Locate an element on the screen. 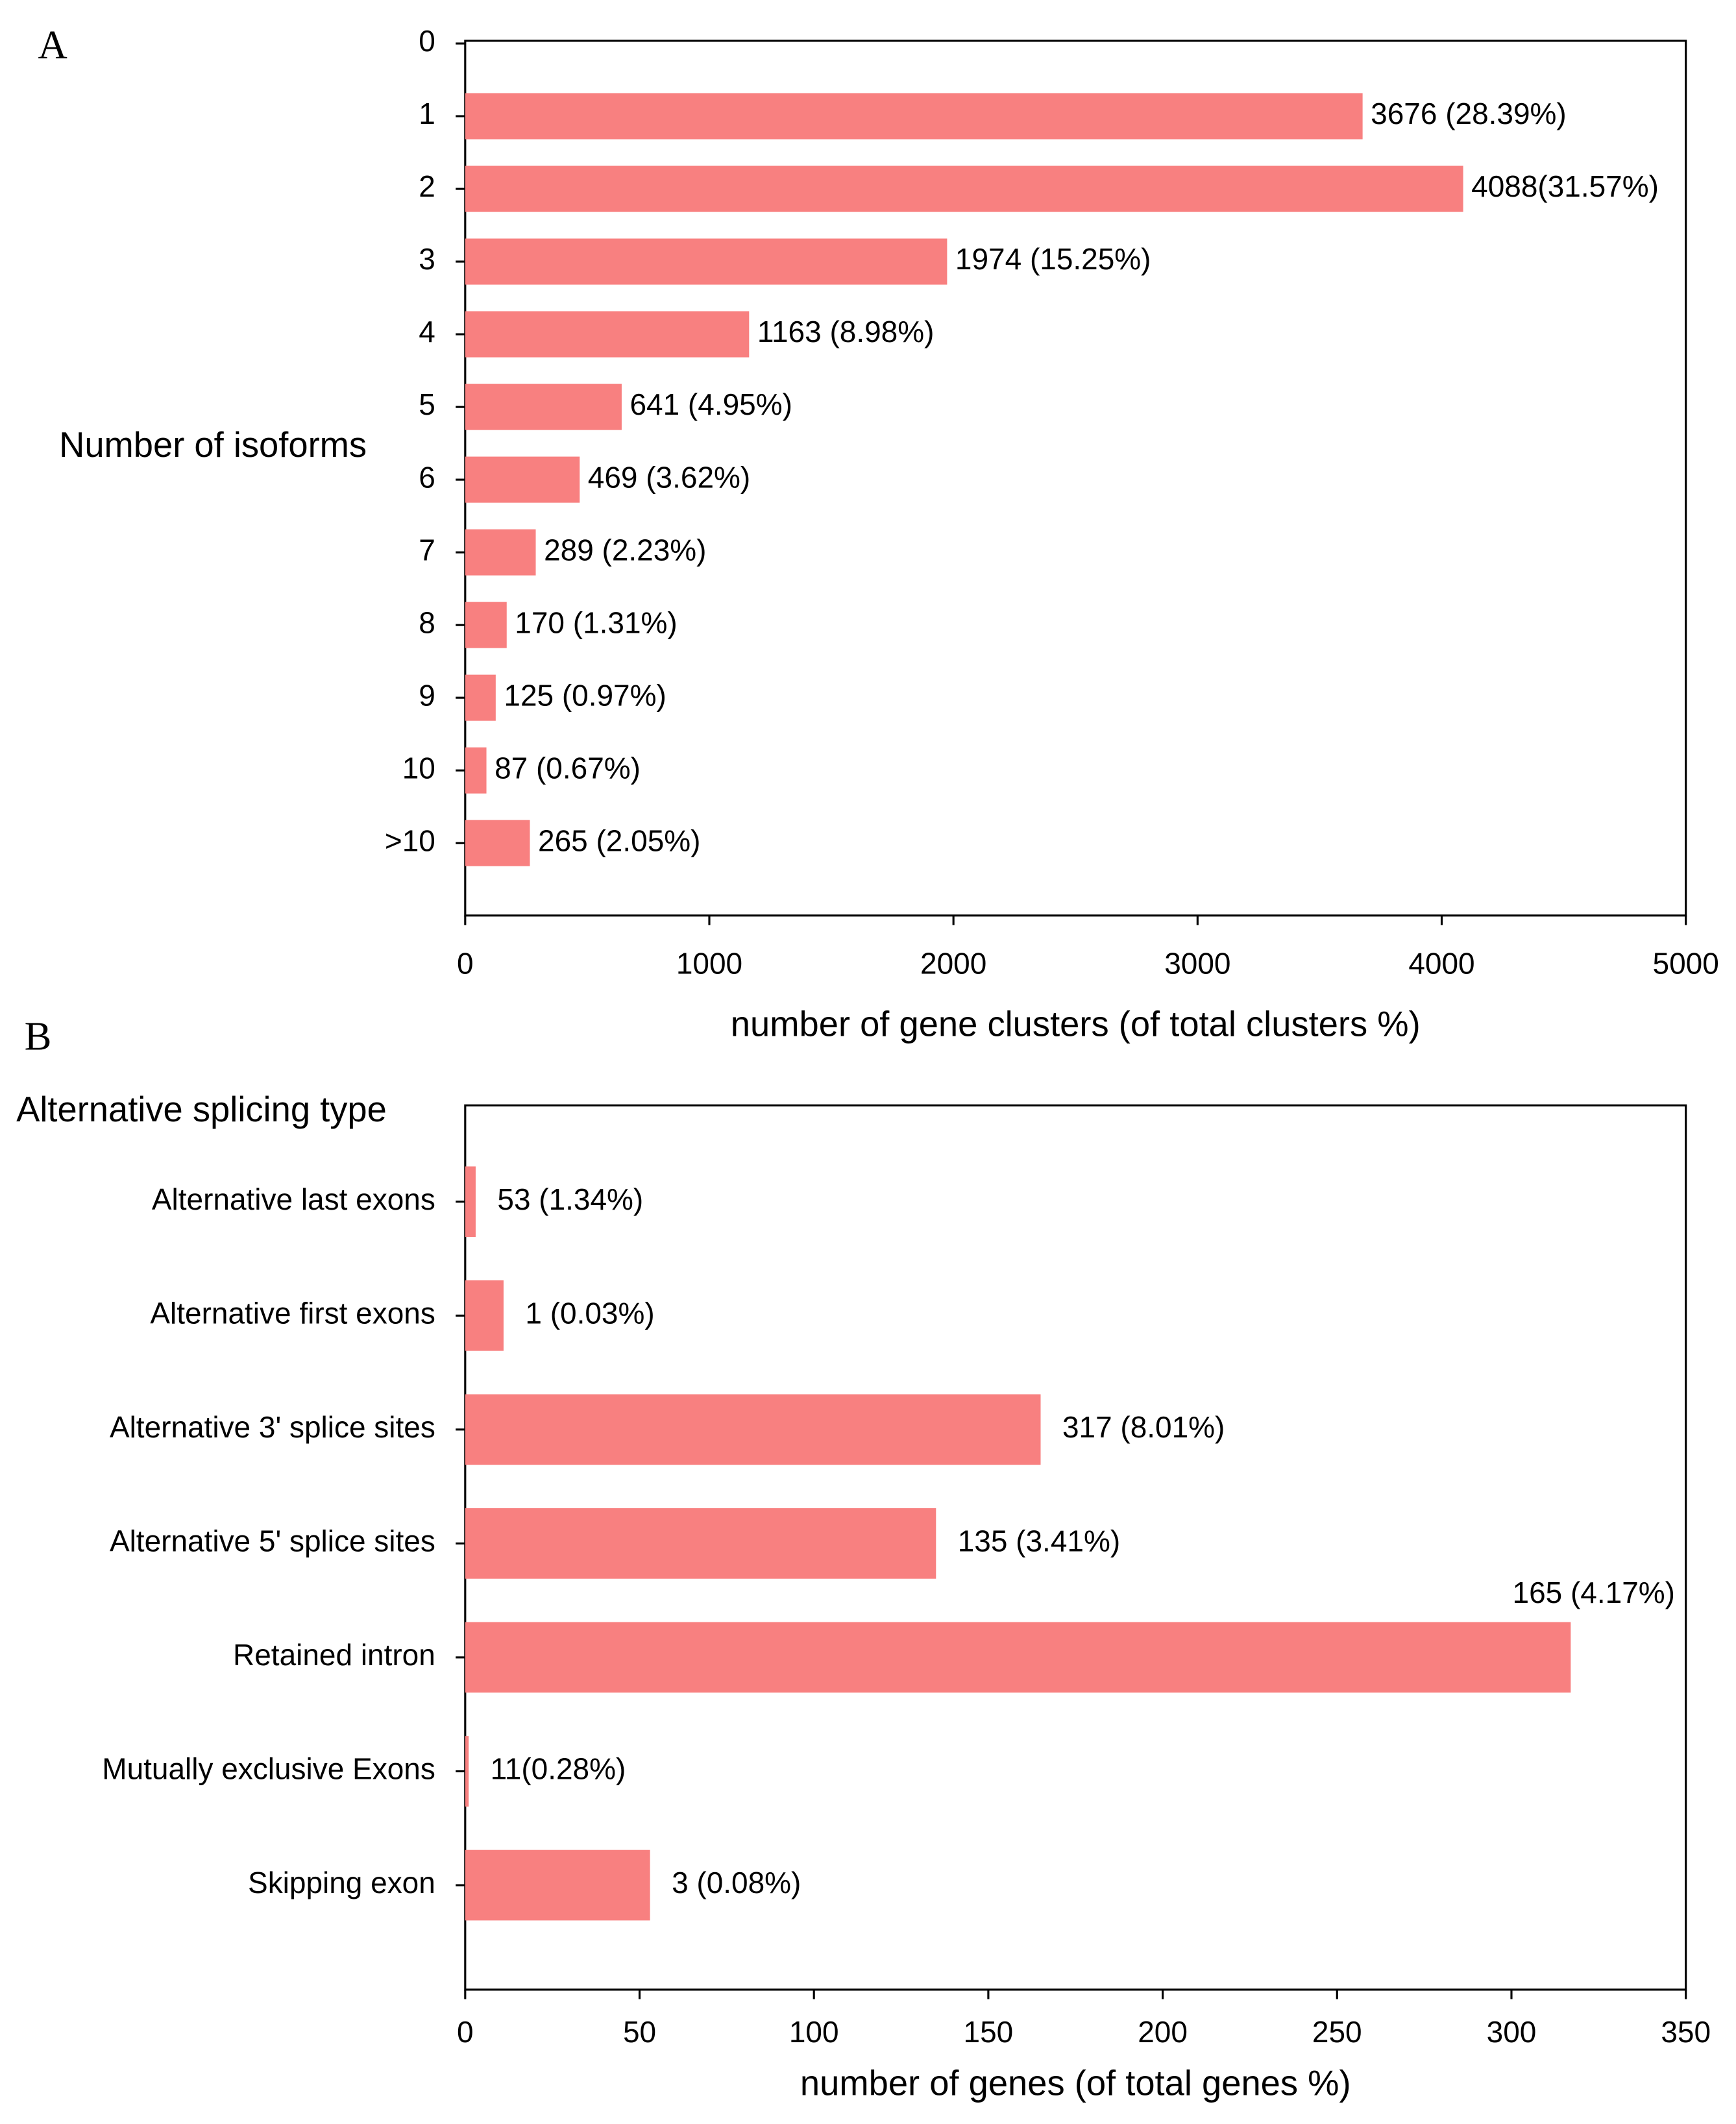 Image resolution: width=1736 pixels, height=2124 pixels. y-tick-label: Retained intron is located at coordinates (334, 1655).